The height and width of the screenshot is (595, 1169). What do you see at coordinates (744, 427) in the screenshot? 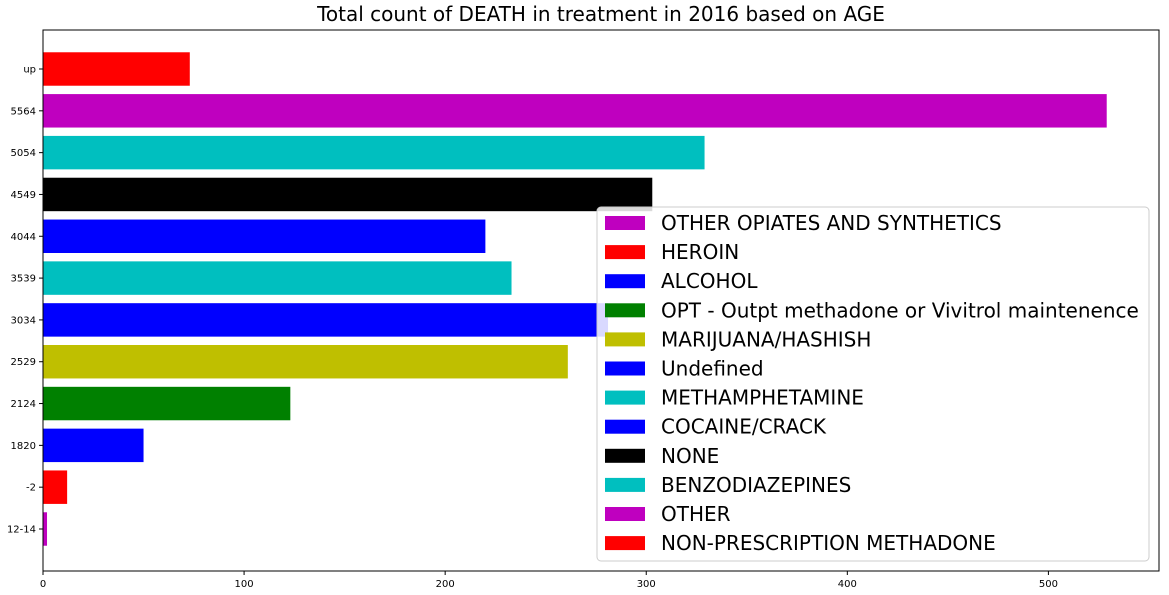
I see `legend-label: COCAINE/CRACK` at bounding box center [744, 427].